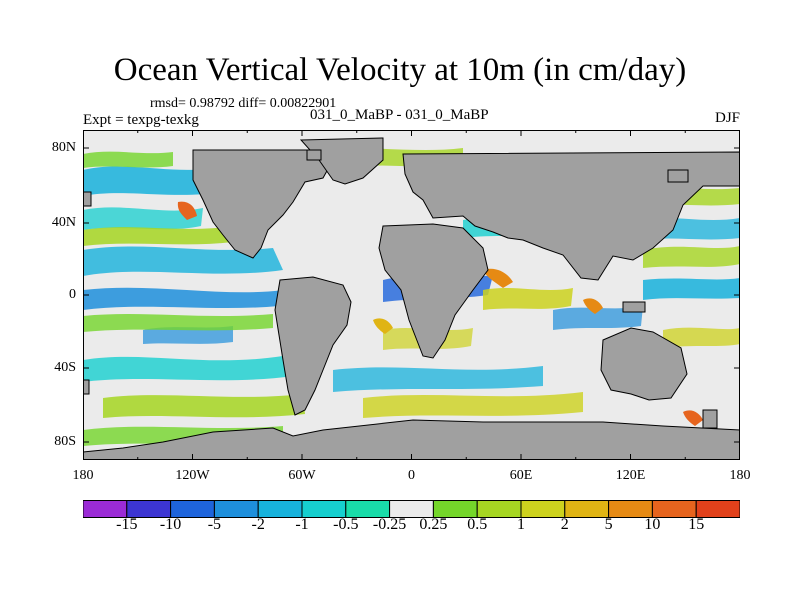 Image resolution: width=800 pixels, height=600 pixels. What do you see at coordinates (644, 364) in the screenshot?
I see `land-australia` at bounding box center [644, 364].